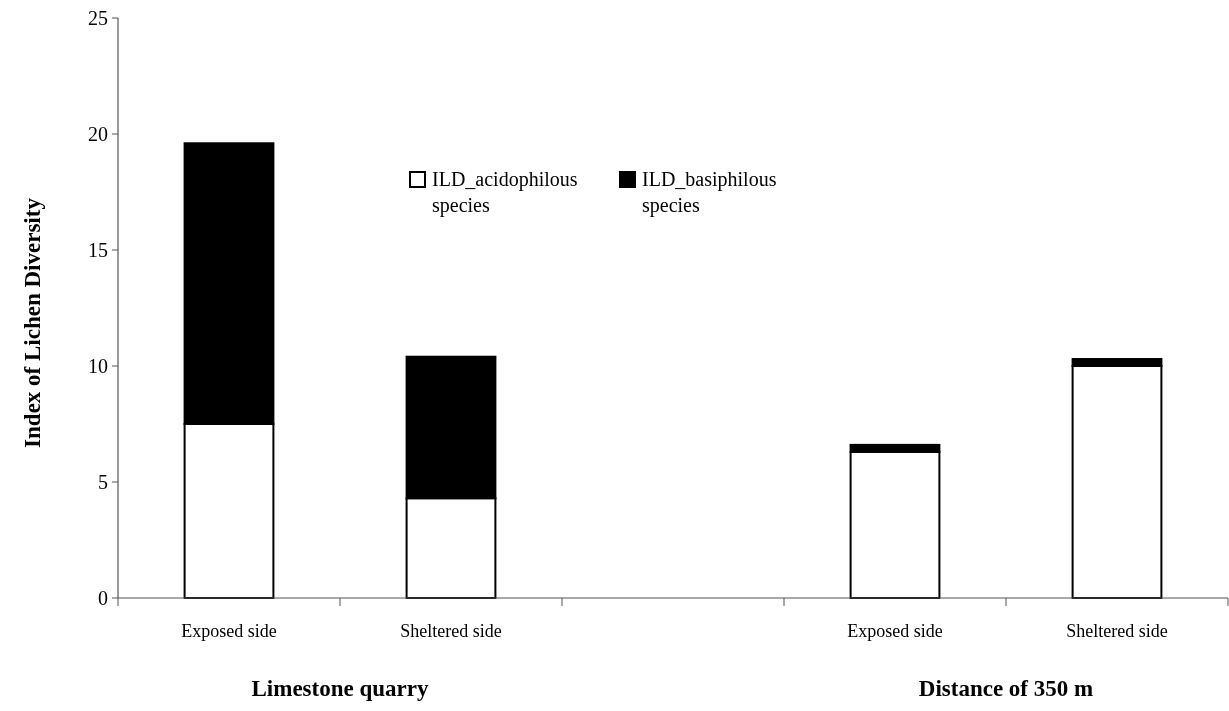 This screenshot has width=1229, height=711. Describe the element at coordinates (709, 192) in the screenshot. I see `legend-label: ILD_basiphilous species` at that location.